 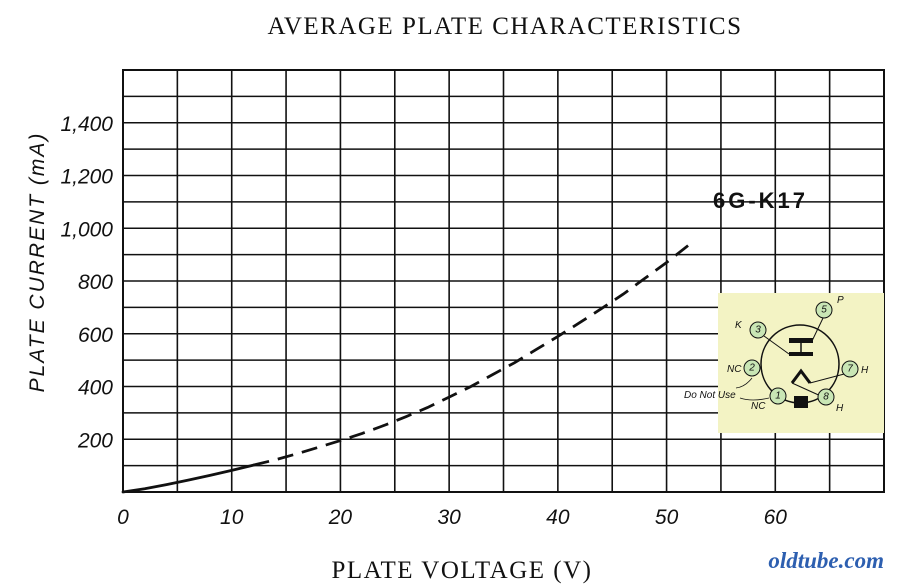 I want to click on watermark: oldtube.com, so click(x=826, y=560).